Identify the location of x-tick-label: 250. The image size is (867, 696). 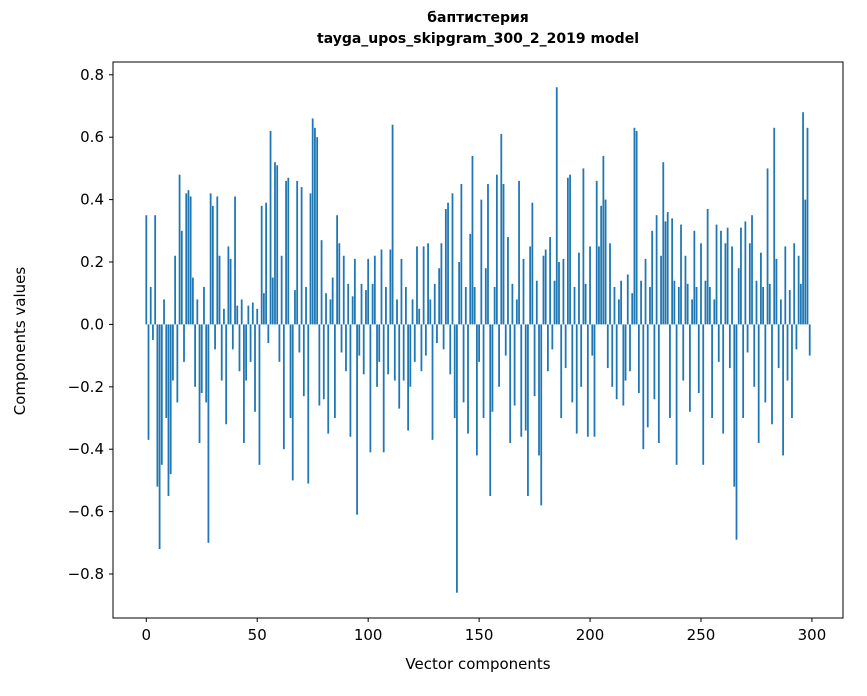
(701, 635).